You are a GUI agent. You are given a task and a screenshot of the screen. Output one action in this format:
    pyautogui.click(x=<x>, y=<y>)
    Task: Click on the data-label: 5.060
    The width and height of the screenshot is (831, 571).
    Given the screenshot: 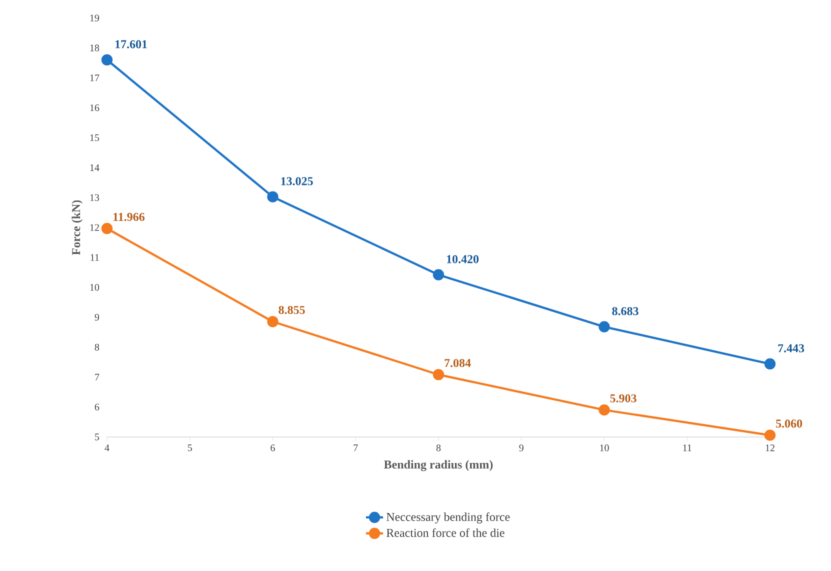 What is the action you would take?
    pyautogui.click(x=789, y=424)
    